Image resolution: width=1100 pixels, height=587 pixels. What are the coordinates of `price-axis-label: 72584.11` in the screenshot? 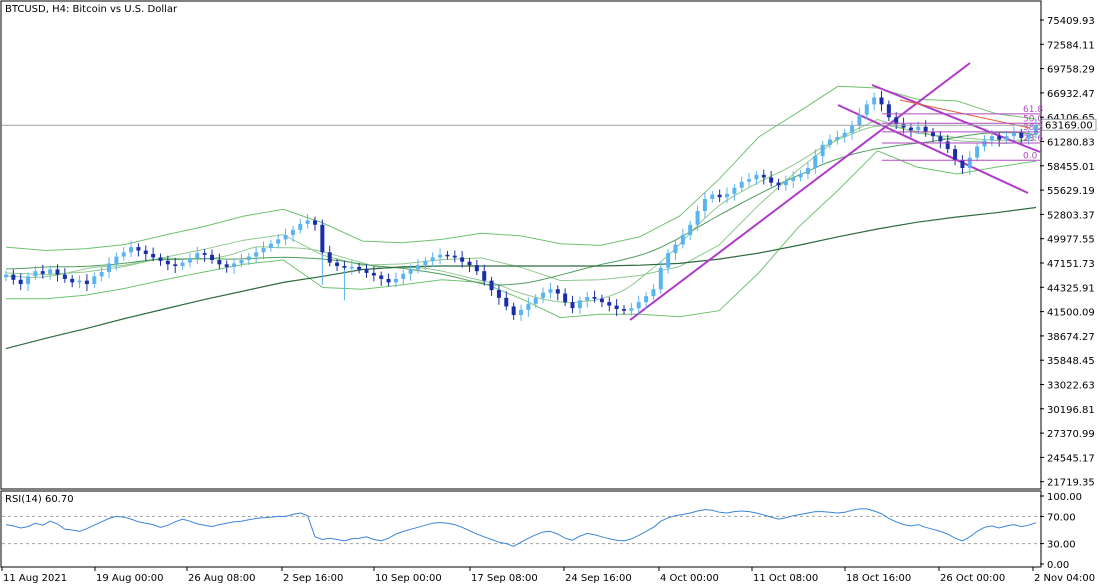 It's located at (1071, 45).